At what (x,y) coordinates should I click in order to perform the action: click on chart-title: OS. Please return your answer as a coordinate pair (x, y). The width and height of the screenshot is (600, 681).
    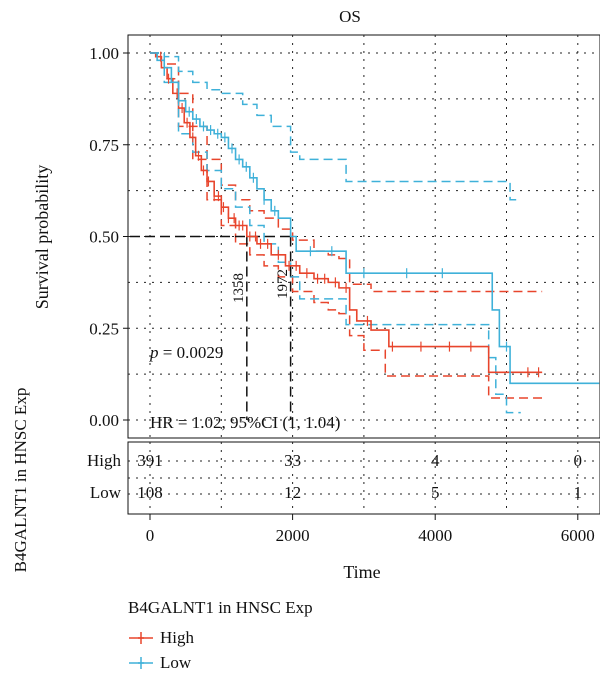
    Looking at the image, I should click on (350, 16).